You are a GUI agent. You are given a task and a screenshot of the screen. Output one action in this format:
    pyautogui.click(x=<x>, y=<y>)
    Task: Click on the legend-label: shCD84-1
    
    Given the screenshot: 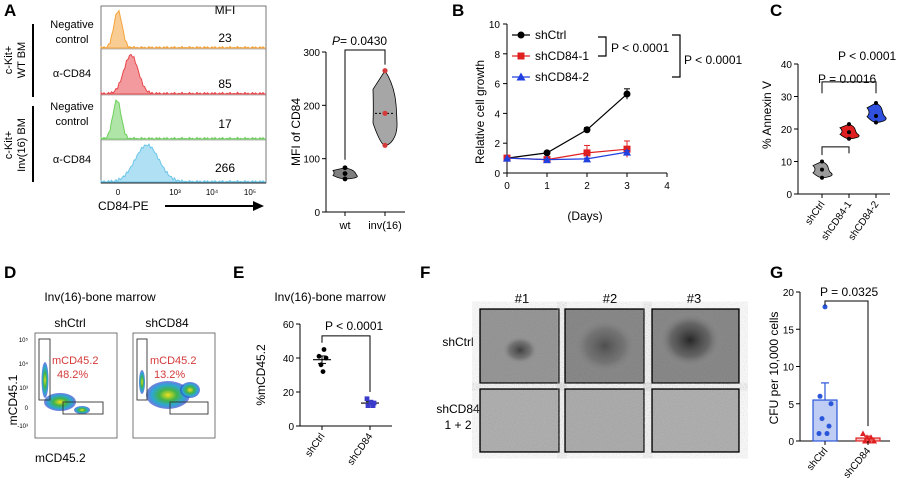 What is the action you would take?
    pyautogui.click(x=562, y=56)
    